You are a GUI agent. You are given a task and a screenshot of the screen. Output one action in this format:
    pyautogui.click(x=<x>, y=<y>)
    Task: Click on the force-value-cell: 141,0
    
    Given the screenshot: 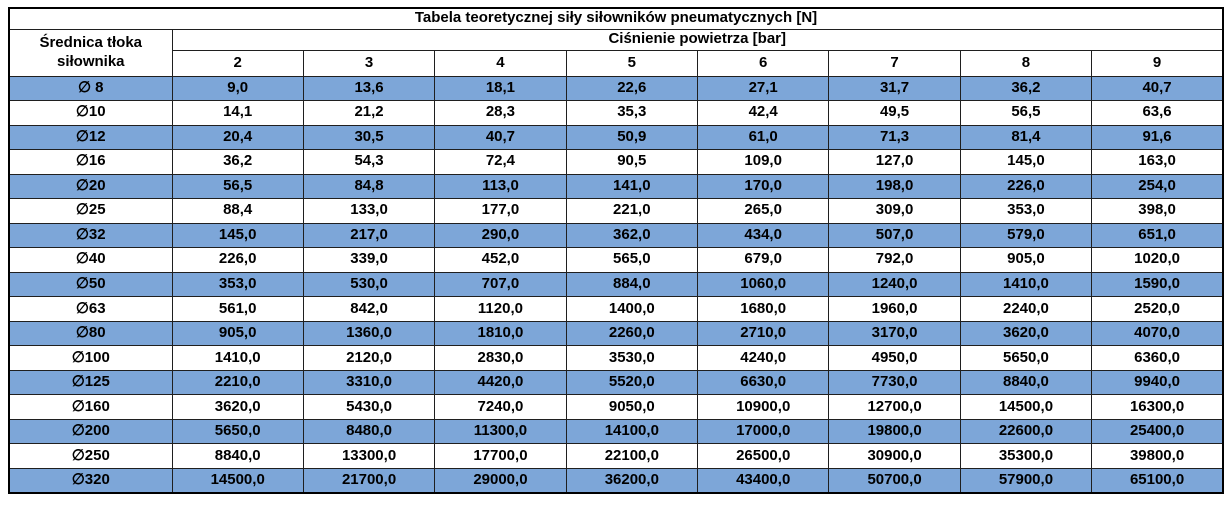 What is the action you would take?
    pyautogui.click(x=632, y=186)
    